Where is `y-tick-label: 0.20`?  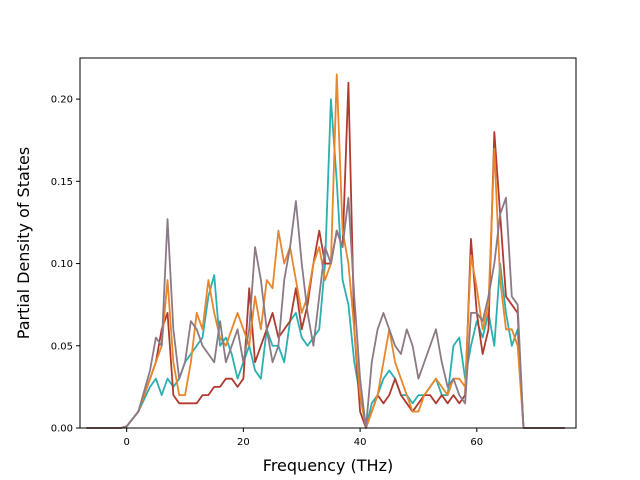 y-tick-label: 0.20 is located at coordinates (62, 100).